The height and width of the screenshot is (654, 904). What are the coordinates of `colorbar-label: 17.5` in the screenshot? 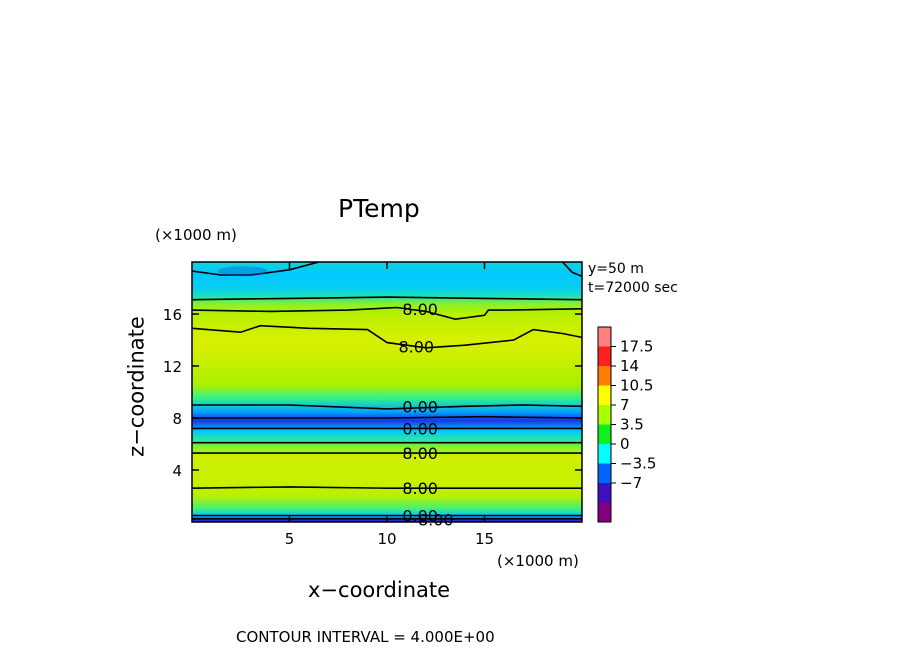 It's located at (636, 347).